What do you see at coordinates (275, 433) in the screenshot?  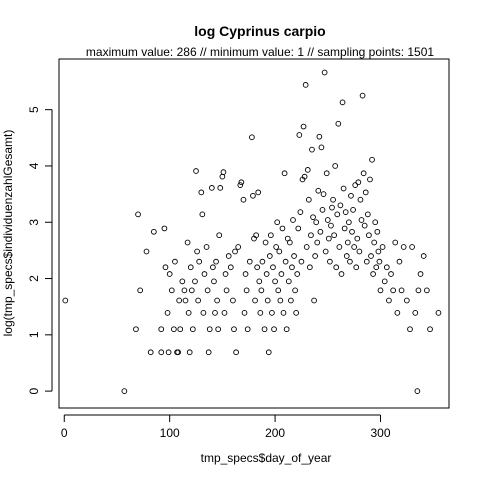 I see `x-tick-label: 200` at bounding box center [275, 433].